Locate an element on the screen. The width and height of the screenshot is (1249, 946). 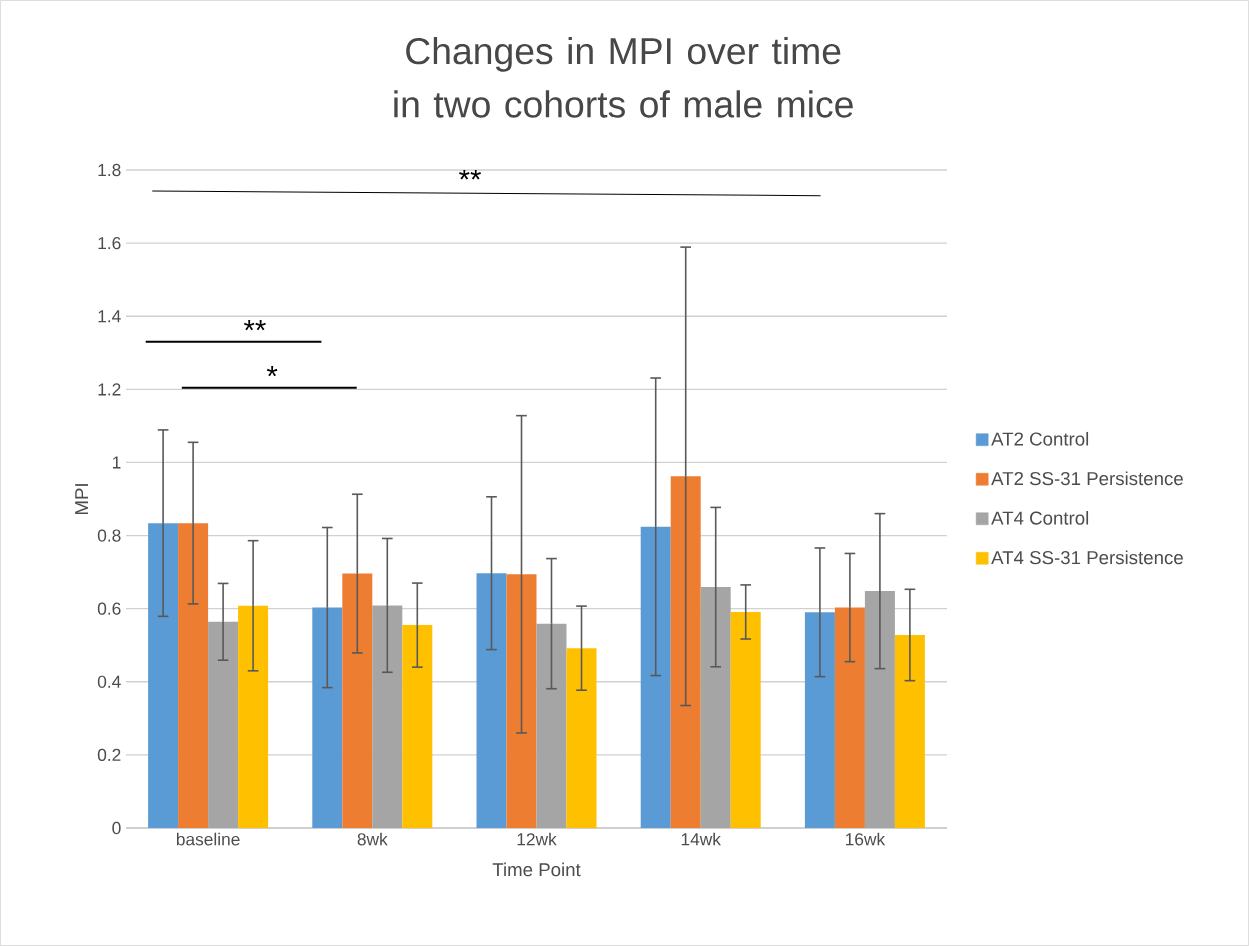
y-tick-label: 1.2 is located at coordinates (109, 389).